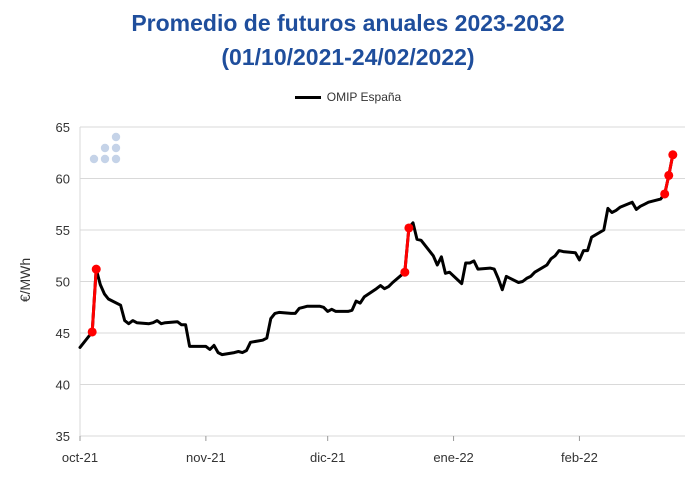 This screenshot has width=696, height=485. I want to click on x-tick-label: oct-21, so click(80, 457).